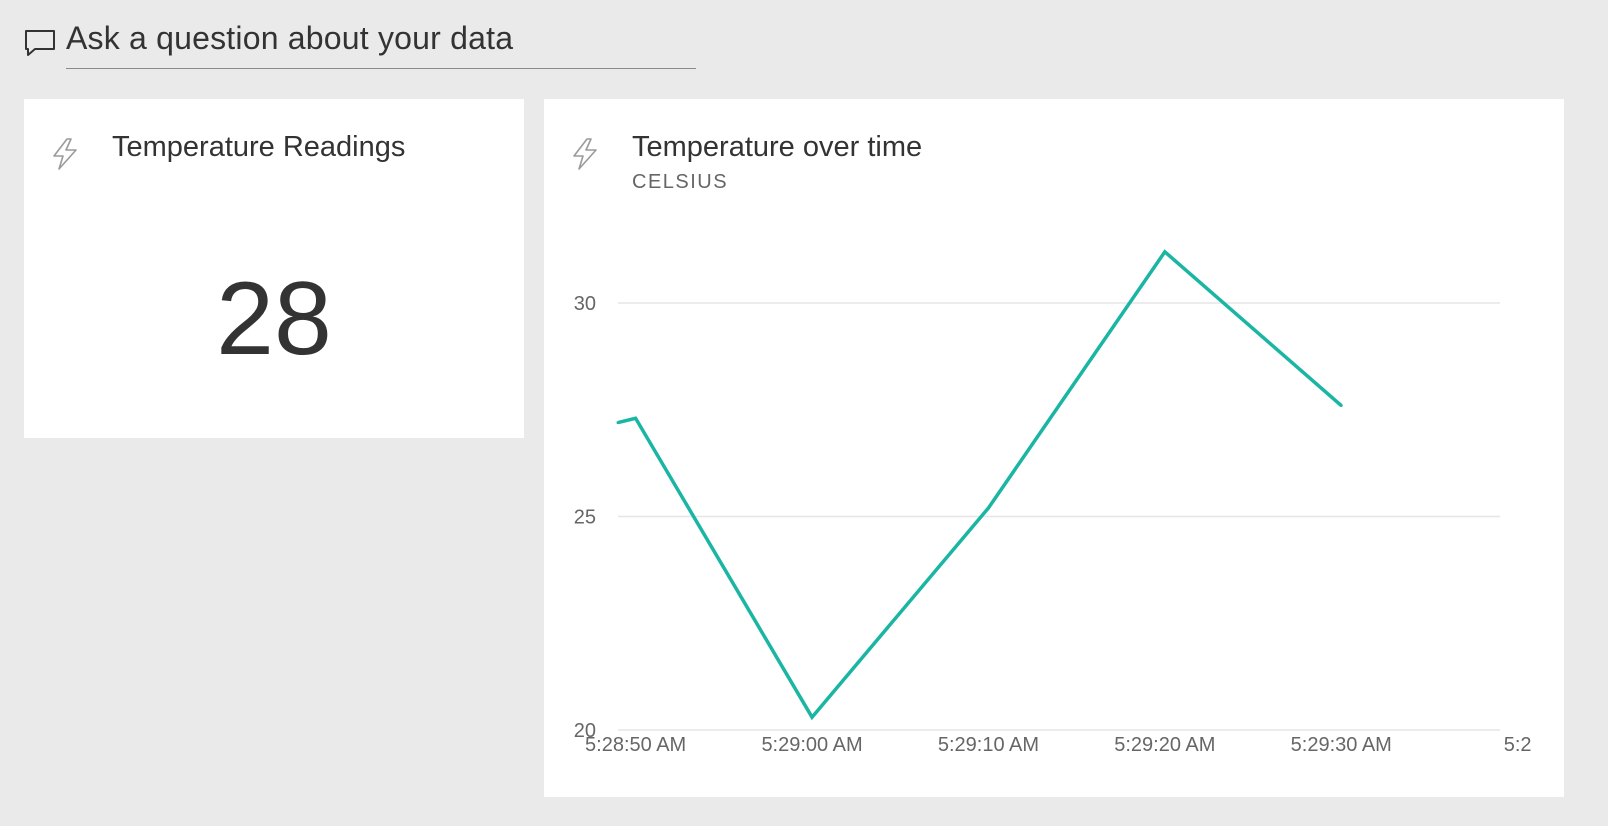 The height and width of the screenshot is (826, 1608). I want to click on qna-placeholder-text: Ask a question about your data, so click(290, 38).